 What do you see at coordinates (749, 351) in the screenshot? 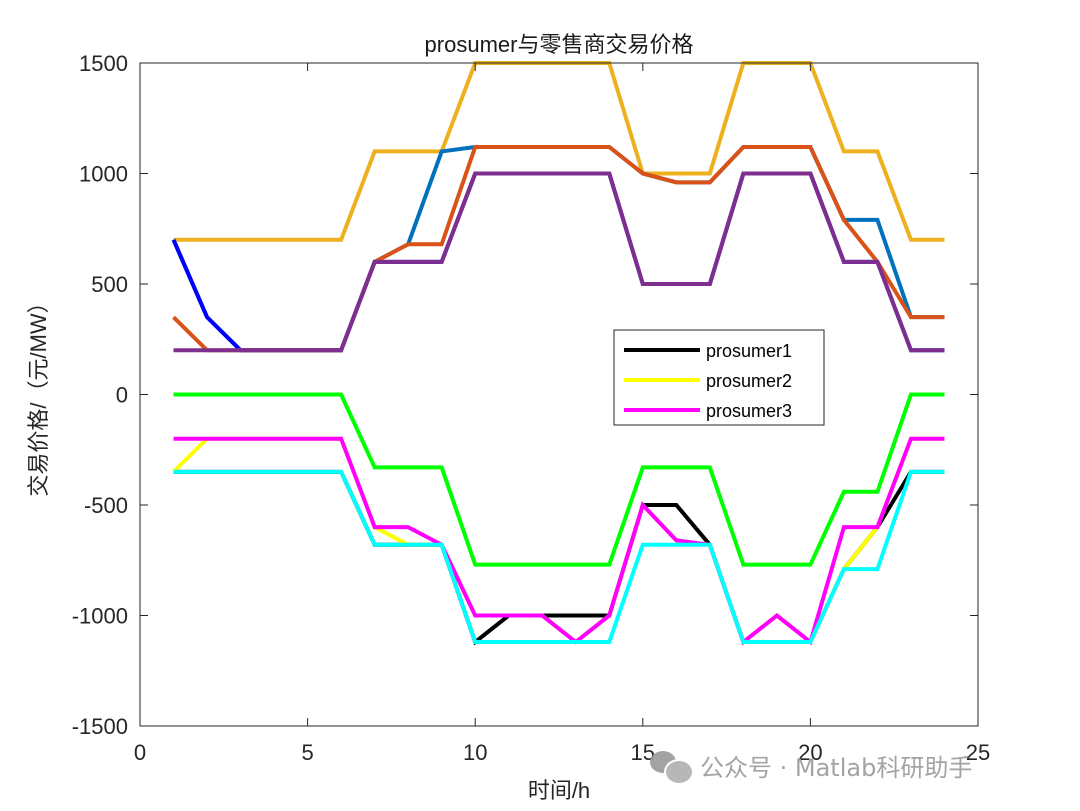
I see `legend-label-prosumer1: prosumer1` at bounding box center [749, 351].